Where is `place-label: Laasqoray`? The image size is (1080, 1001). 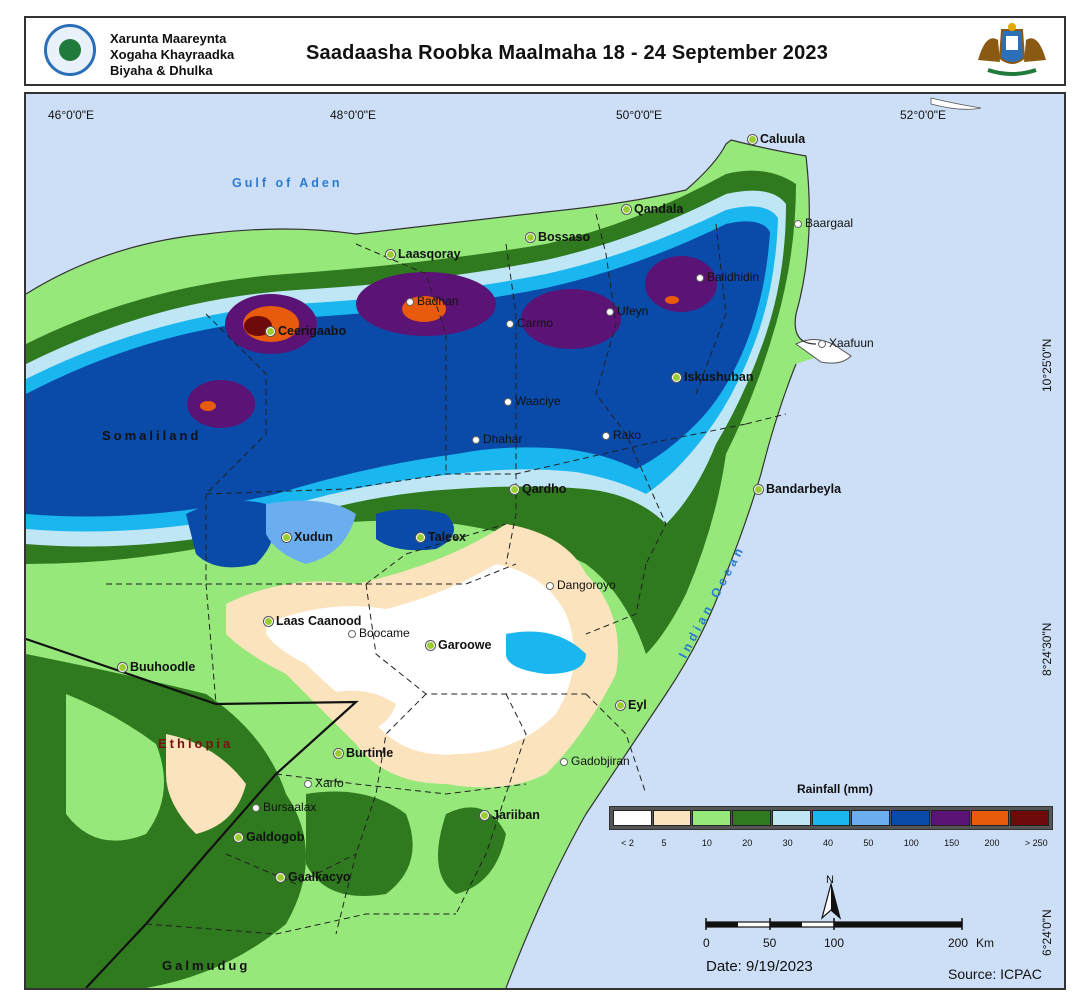 place-label: Laasqoray is located at coordinates (423, 254).